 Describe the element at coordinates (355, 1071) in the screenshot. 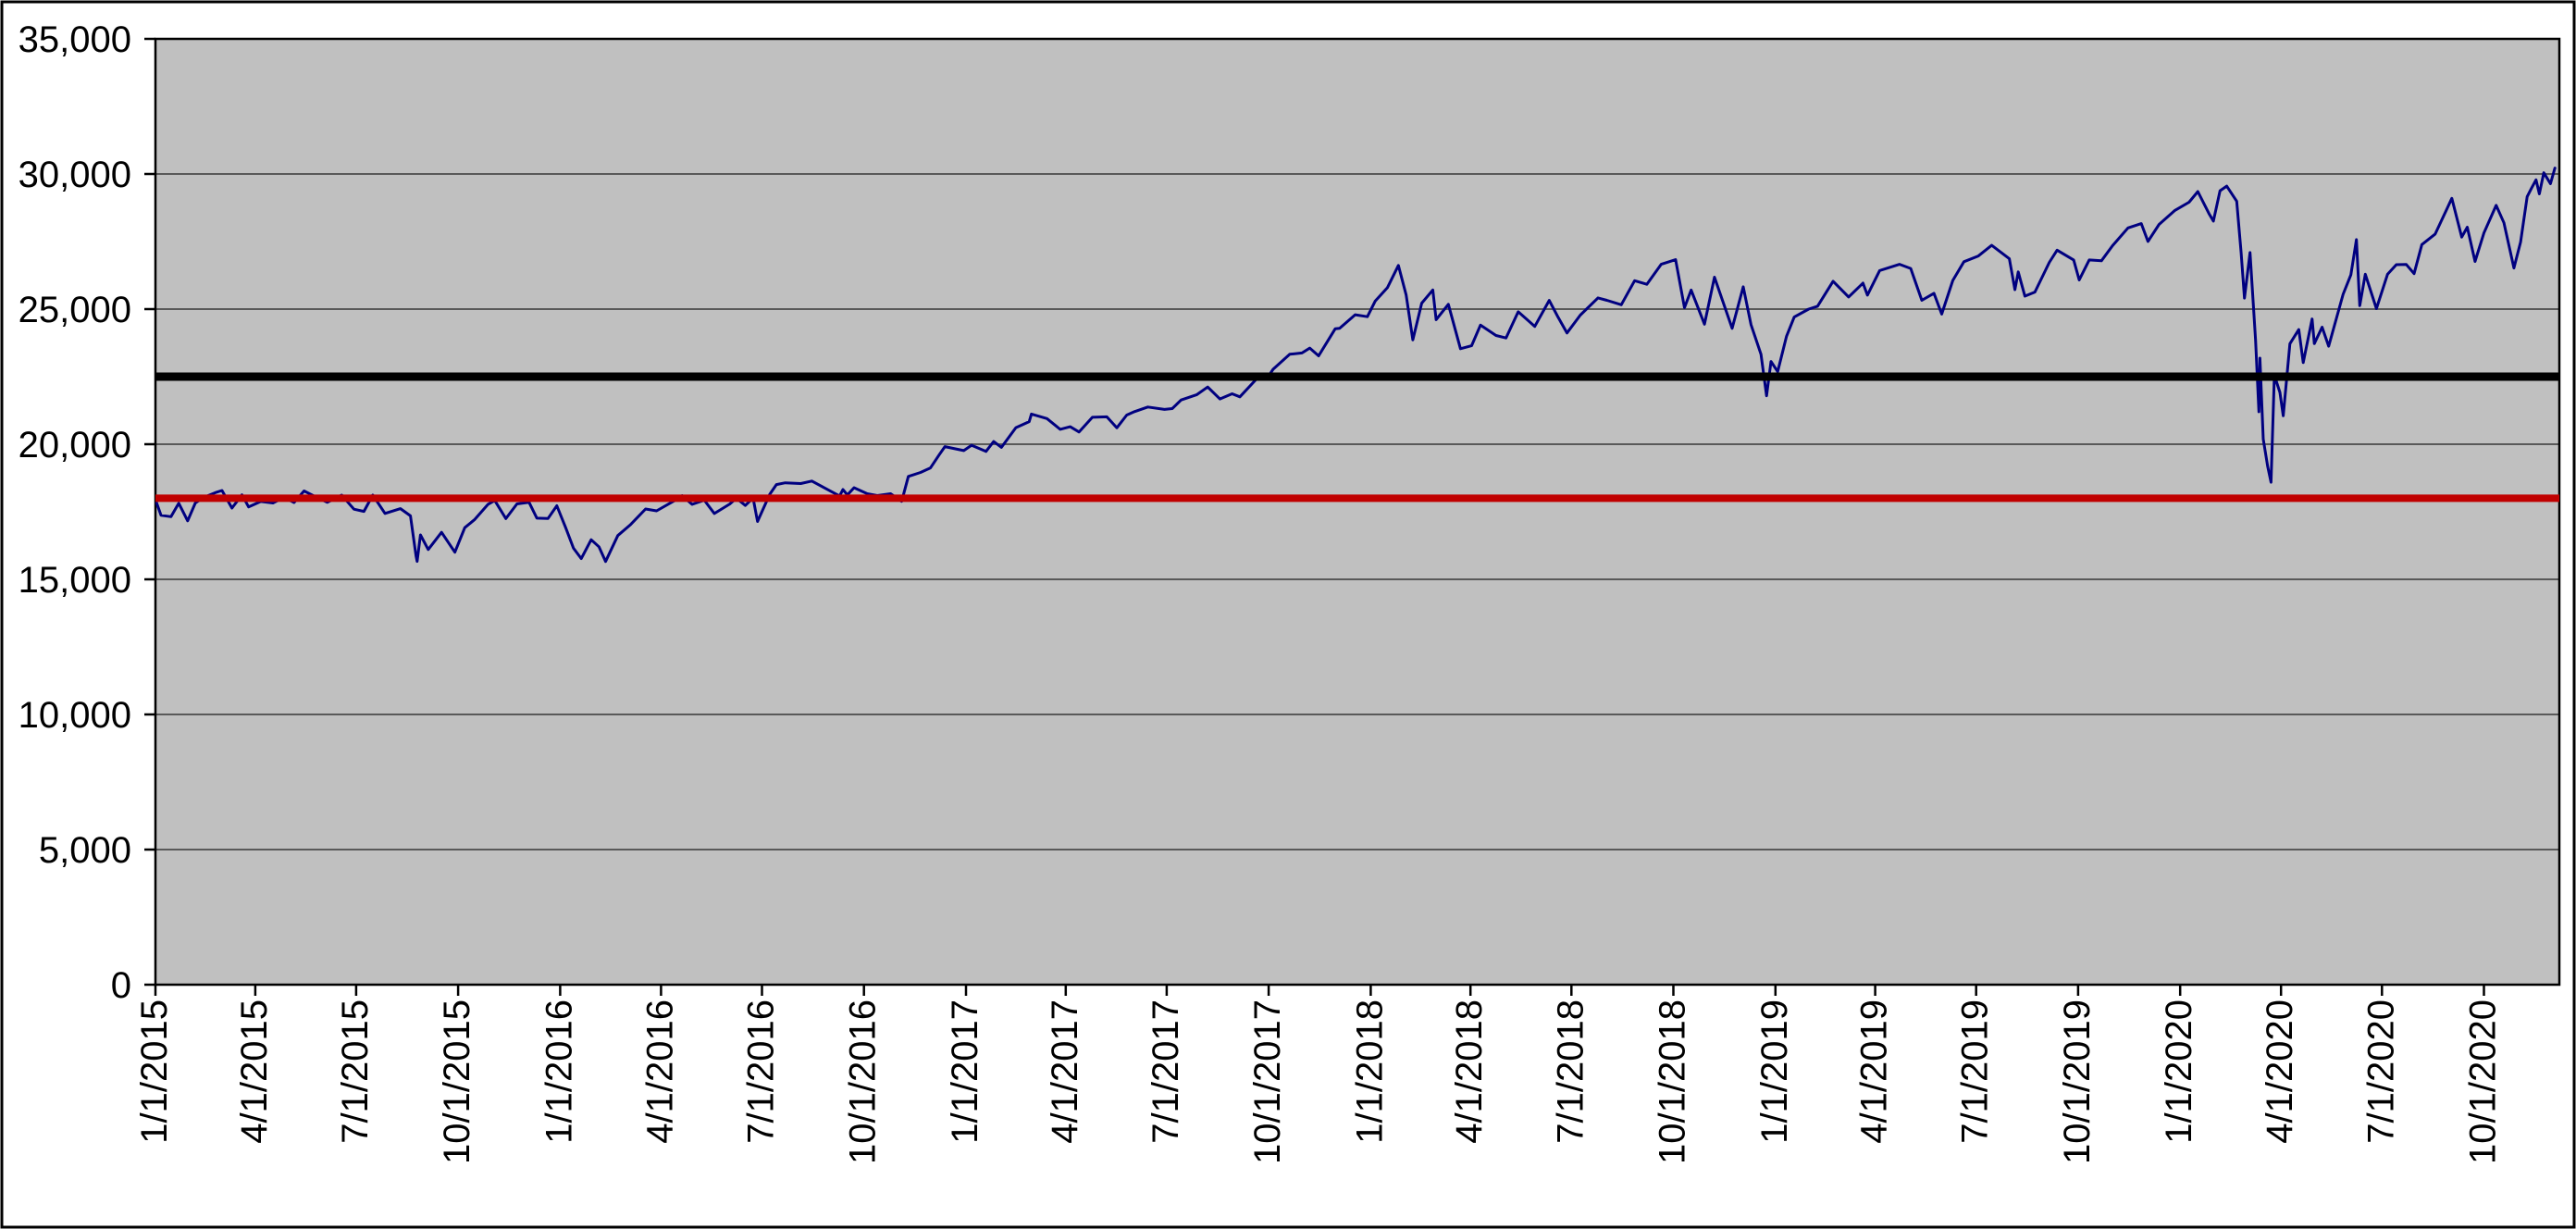

I see `svg-text: 7/1/2015` at that location.